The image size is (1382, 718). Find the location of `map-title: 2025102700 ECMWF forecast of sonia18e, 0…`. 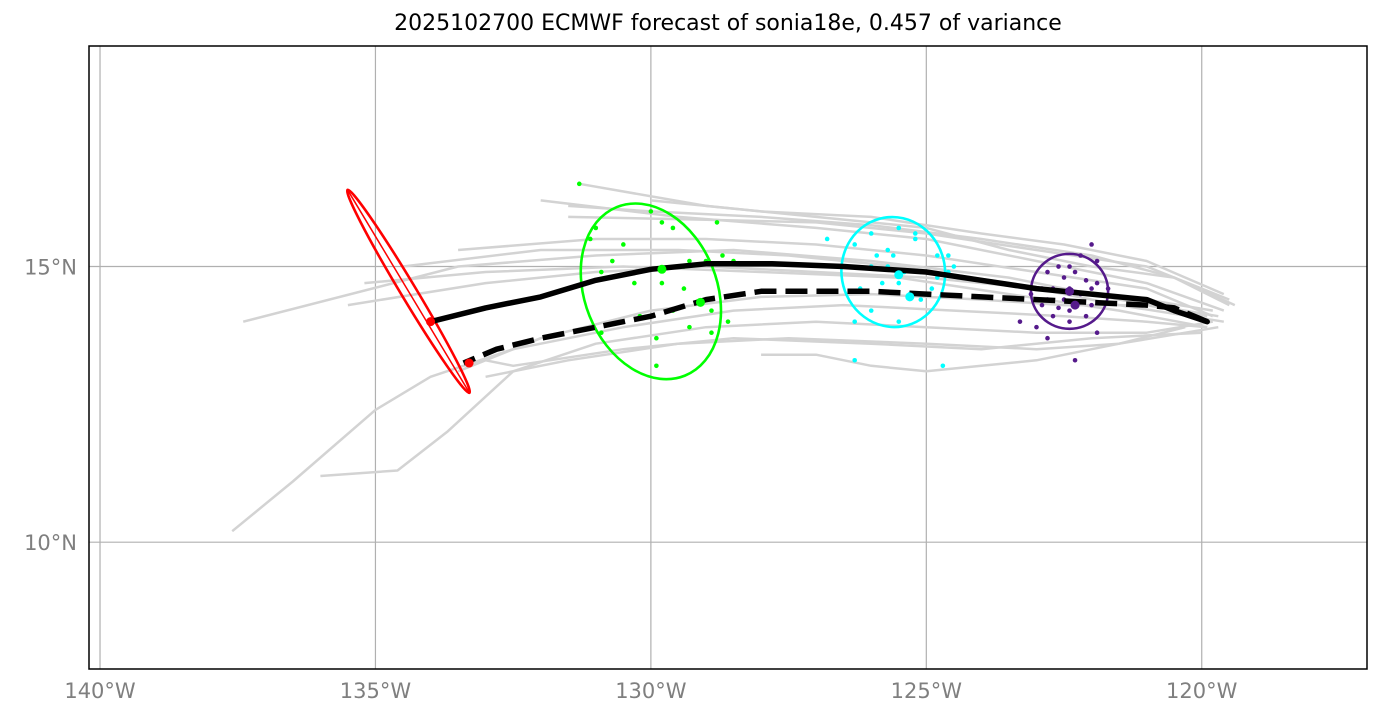

map-title: 2025102700 ECMWF forecast of sonia18e, 0… is located at coordinates (728, 23).